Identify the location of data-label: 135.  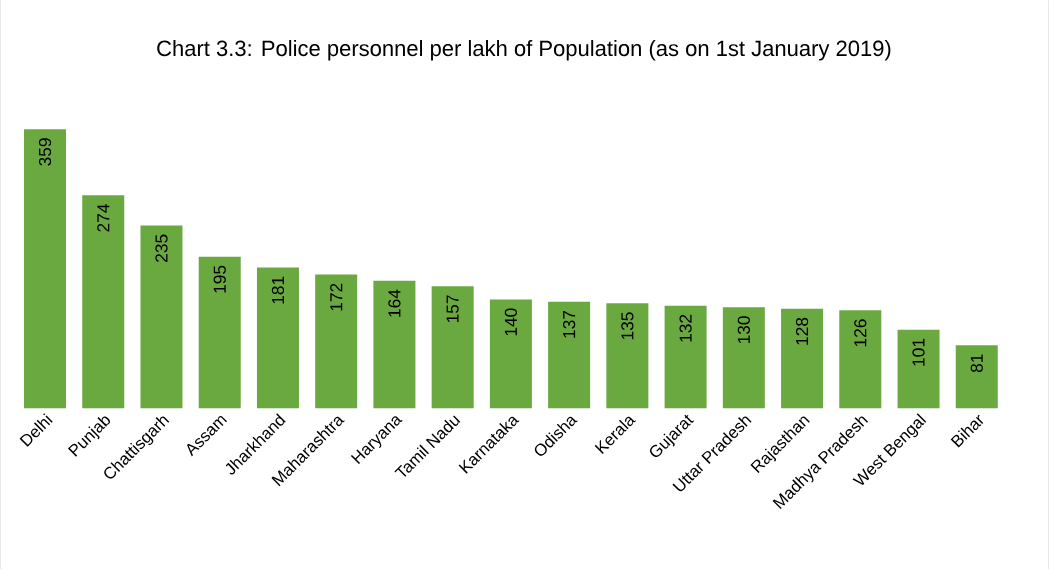
(627, 326).